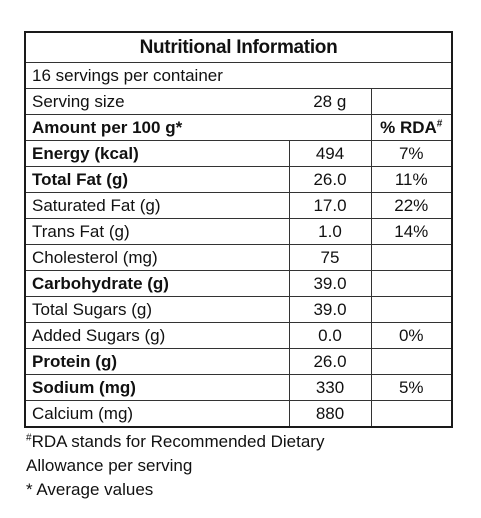 This screenshot has width=481, height=518. I want to click on nutrient-rda: 5%, so click(411, 387).